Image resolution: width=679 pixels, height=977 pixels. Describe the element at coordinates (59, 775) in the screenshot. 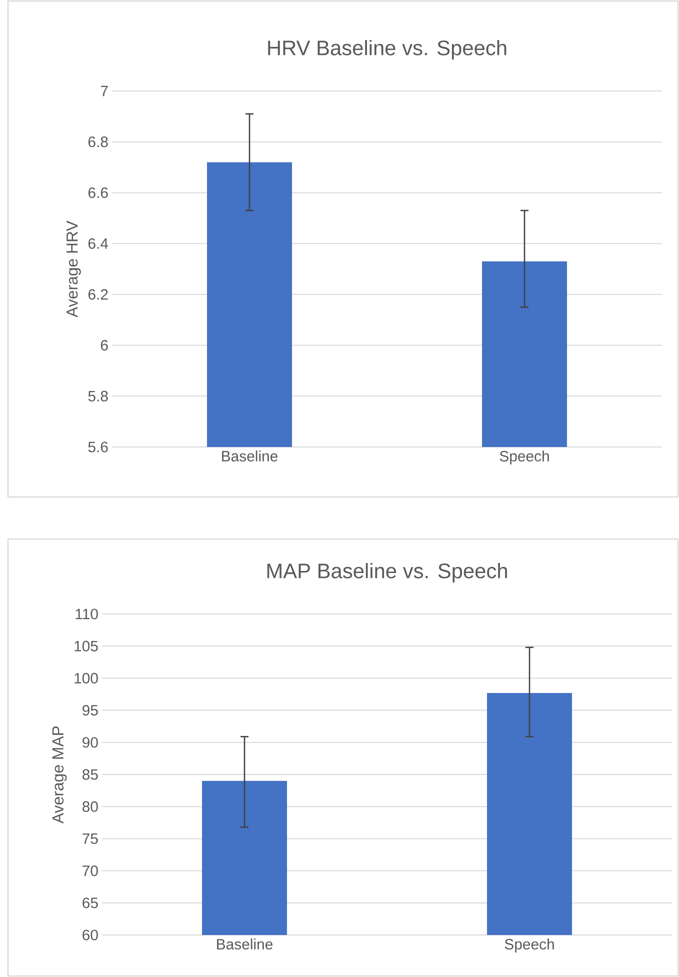

I see `y-axis-title: Average MAP` at that location.